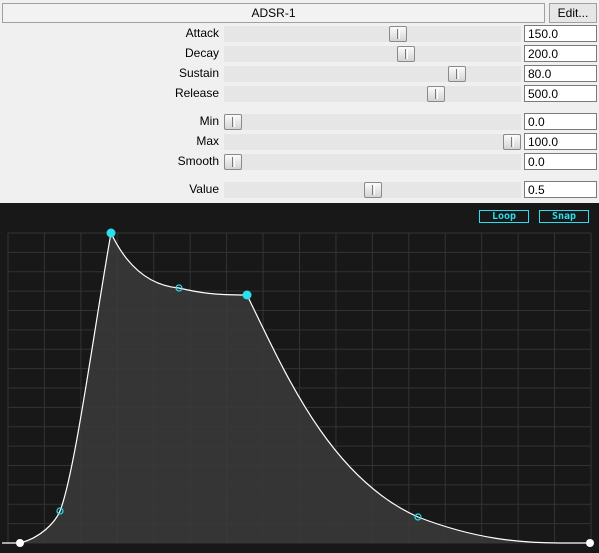 The width and height of the screenshot is (599, 553). I want to click on attack-field, so click(560, 33).